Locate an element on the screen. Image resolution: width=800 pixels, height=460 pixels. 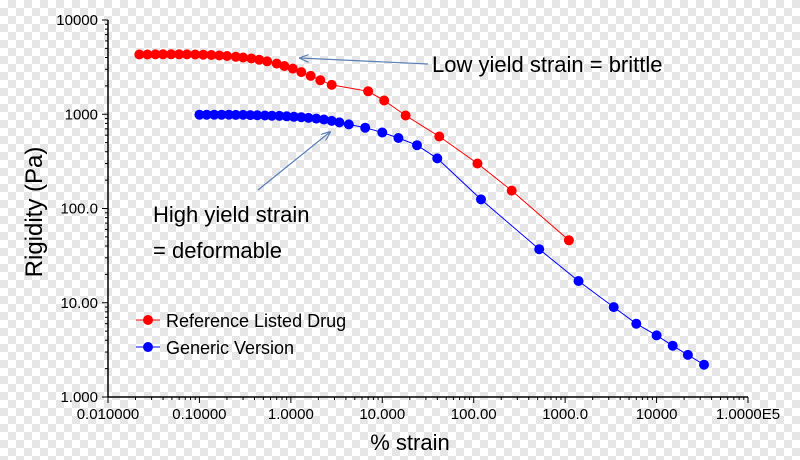
x-axis-title: % strain is located at coordinates (409, 442).